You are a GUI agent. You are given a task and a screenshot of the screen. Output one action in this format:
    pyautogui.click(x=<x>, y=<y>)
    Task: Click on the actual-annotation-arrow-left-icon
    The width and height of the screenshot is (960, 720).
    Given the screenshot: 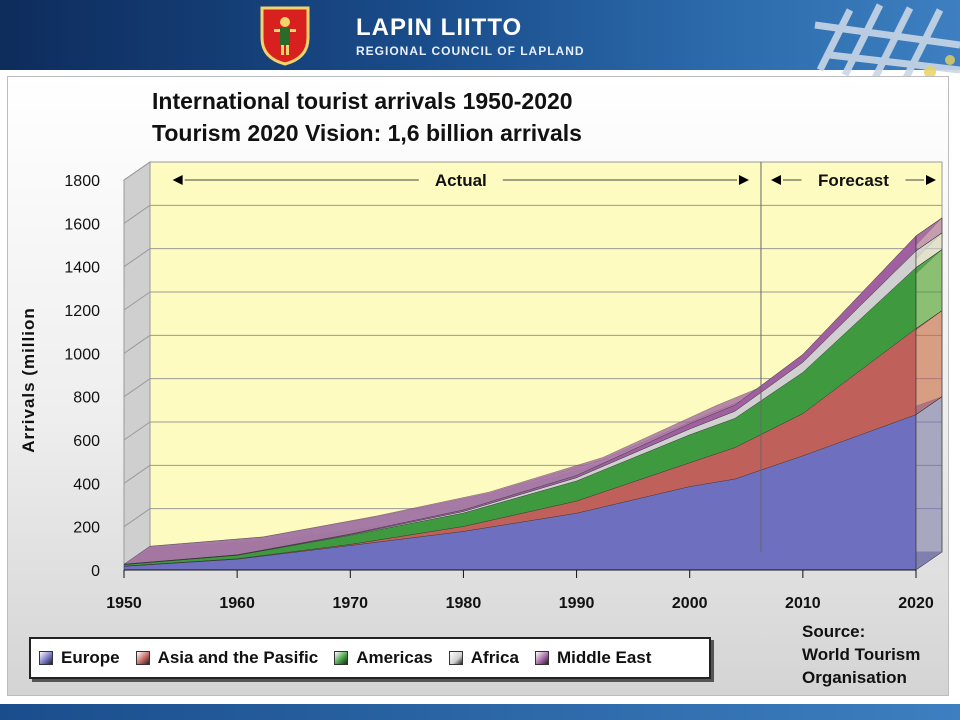 What is the action you would take?
    pyautogui.click(x=177, y=180)
    